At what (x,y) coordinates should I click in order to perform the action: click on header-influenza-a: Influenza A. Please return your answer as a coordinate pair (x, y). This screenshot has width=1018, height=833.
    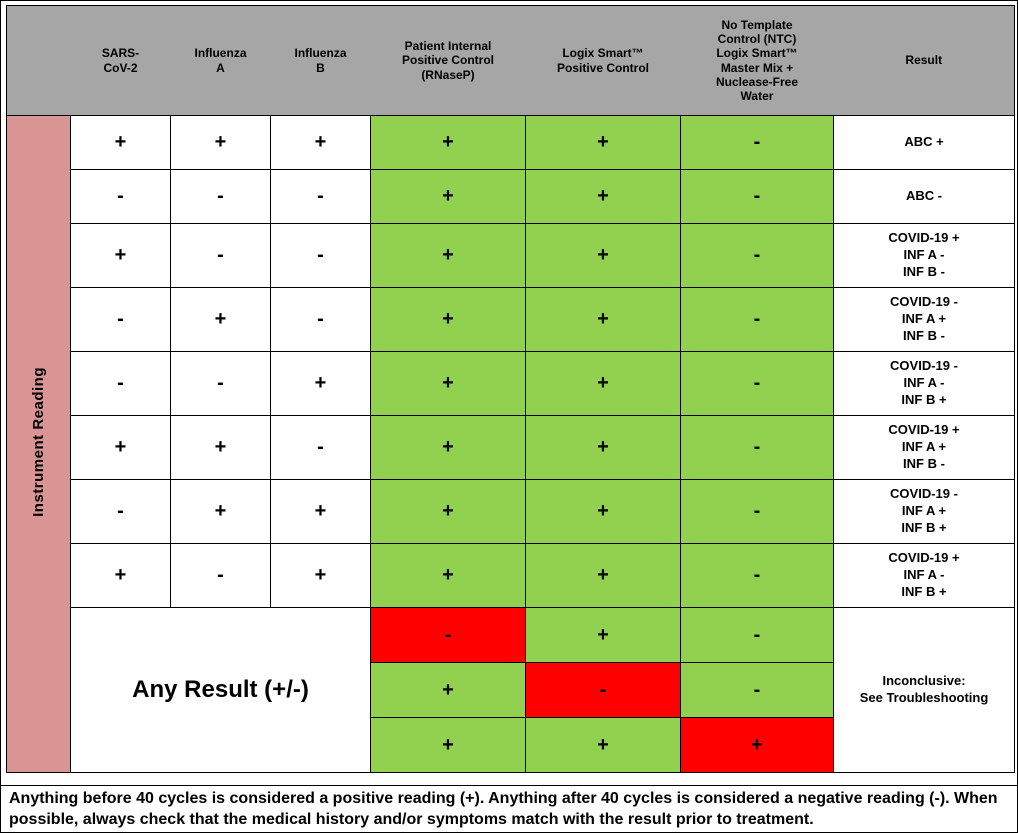
    Looking at the image, I should click on (220, 60).